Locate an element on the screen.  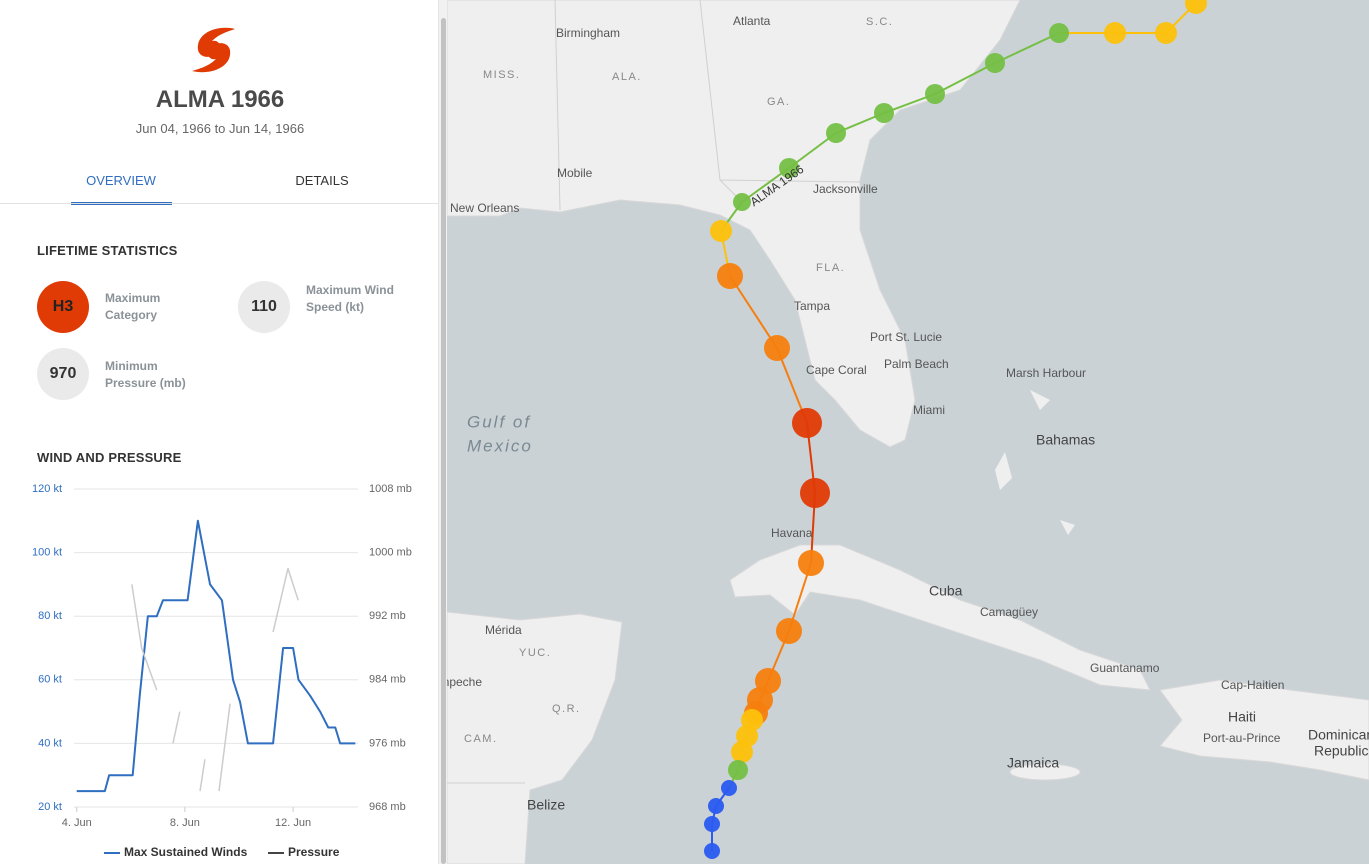
legend-label: Pressure is located at coordinates (314, 852).